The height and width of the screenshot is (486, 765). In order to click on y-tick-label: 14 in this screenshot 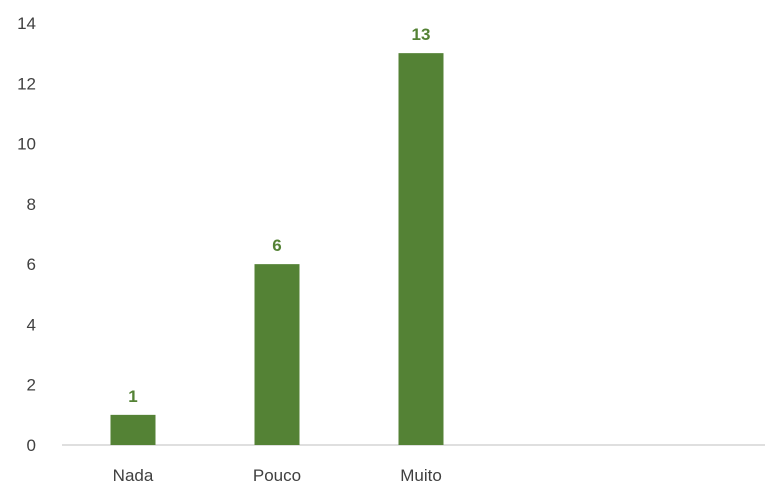, I will do `click(26, 23)`.